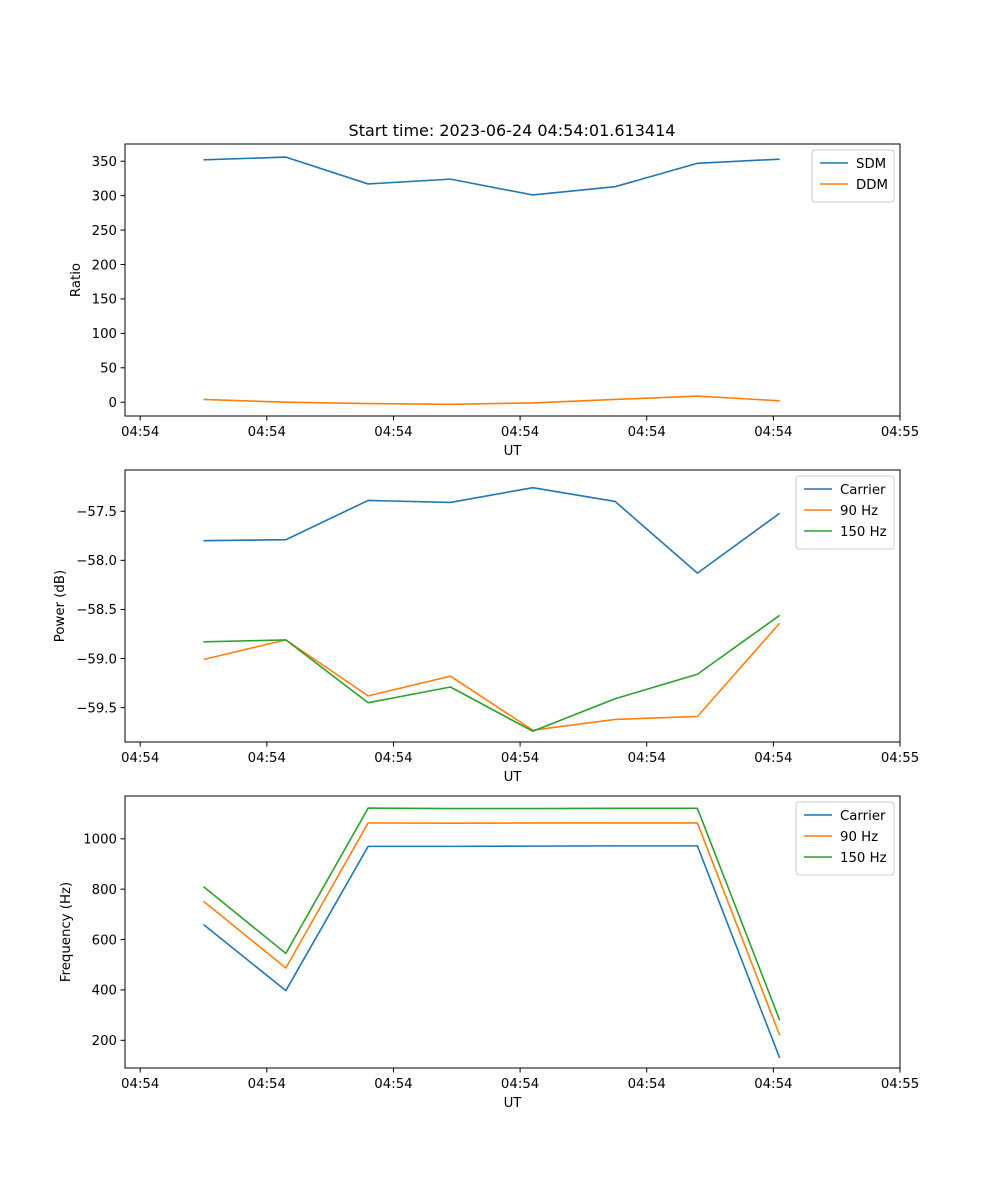 Image resolution: width=1000 pixels, height=1200 pixels. I want to click on legend-entry-ratio-1: DDM, so click(872, 185).